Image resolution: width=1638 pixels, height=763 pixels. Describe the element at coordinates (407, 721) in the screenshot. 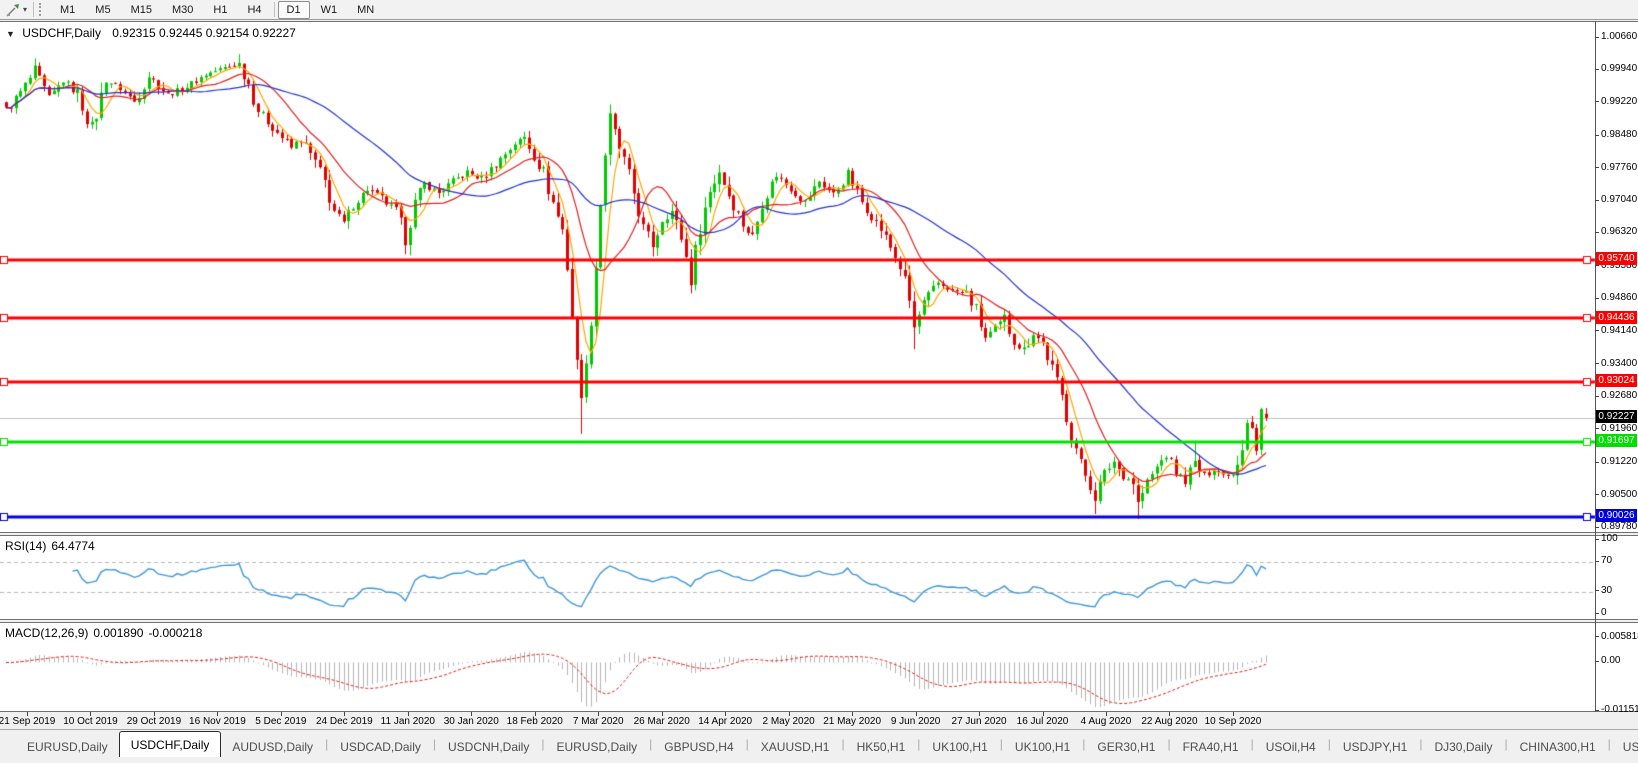

I see `date-axis-label: 11 Jan 2020` at that location.